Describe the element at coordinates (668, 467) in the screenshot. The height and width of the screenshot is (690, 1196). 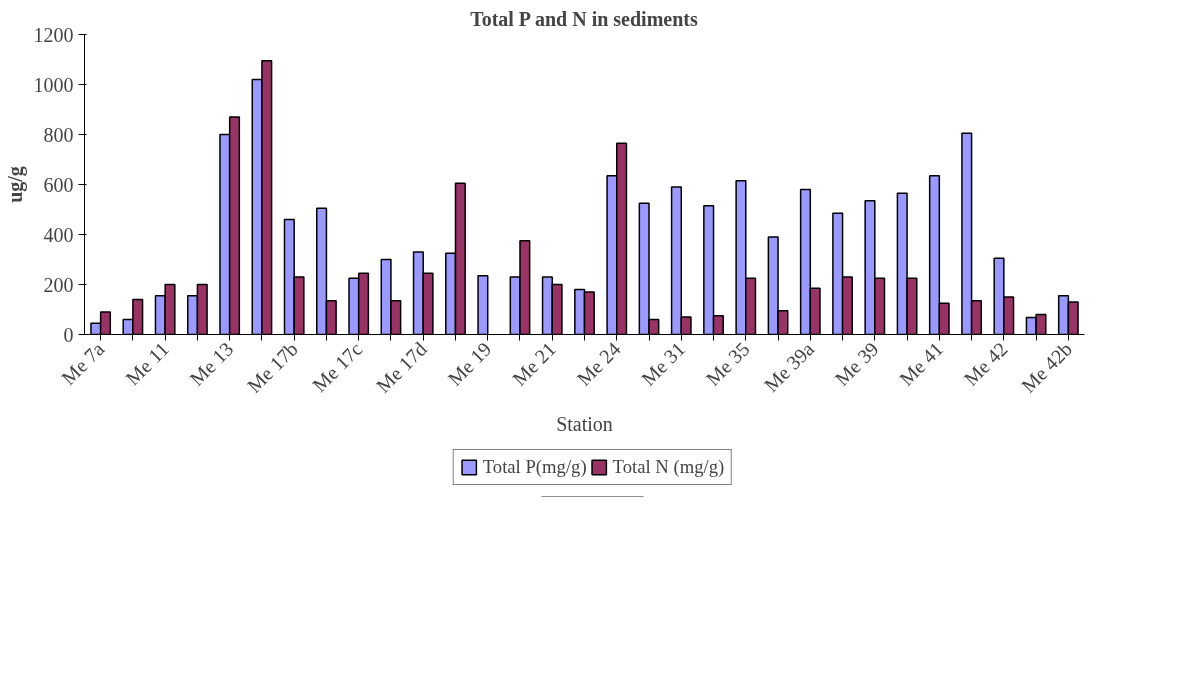
I see `legend-label: Total N (mg/g)` at that location.